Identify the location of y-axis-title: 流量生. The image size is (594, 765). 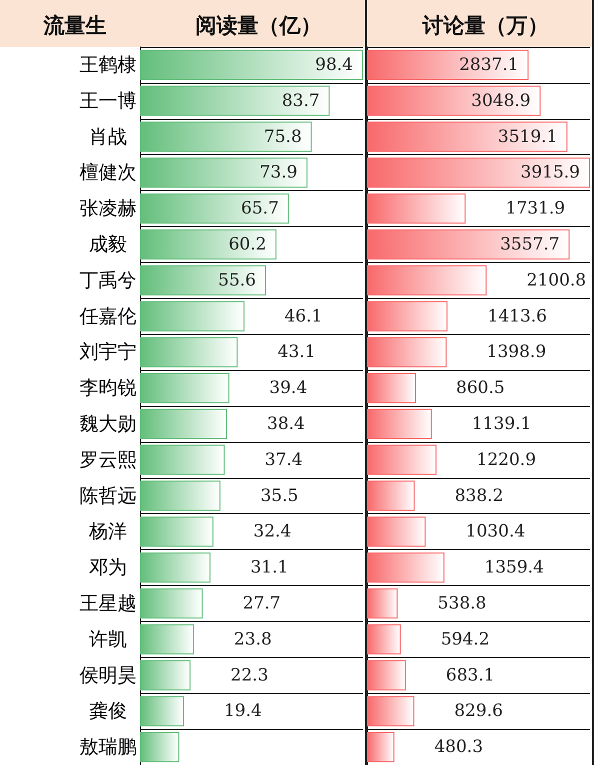
(74, 26).